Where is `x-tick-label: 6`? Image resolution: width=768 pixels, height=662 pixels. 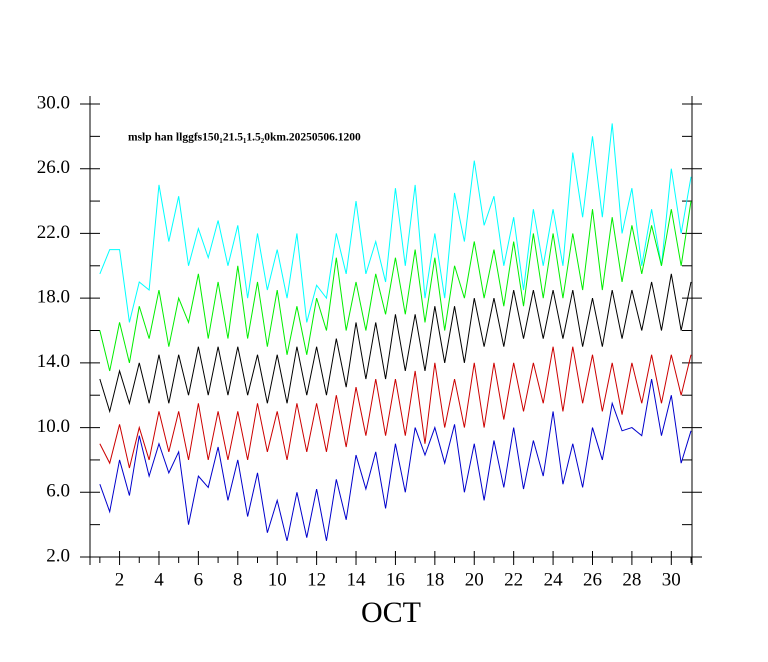
x-tick-label: 6 is located at coordinates (199, 579).